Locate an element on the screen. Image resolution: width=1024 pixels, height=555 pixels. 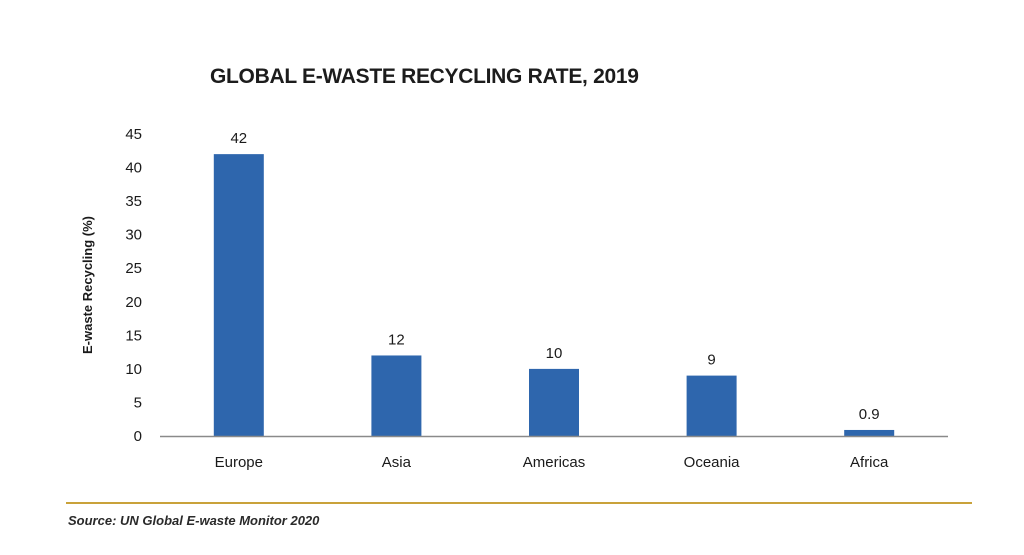
y-tick-label: 25 is located at coordinates (133, 268).